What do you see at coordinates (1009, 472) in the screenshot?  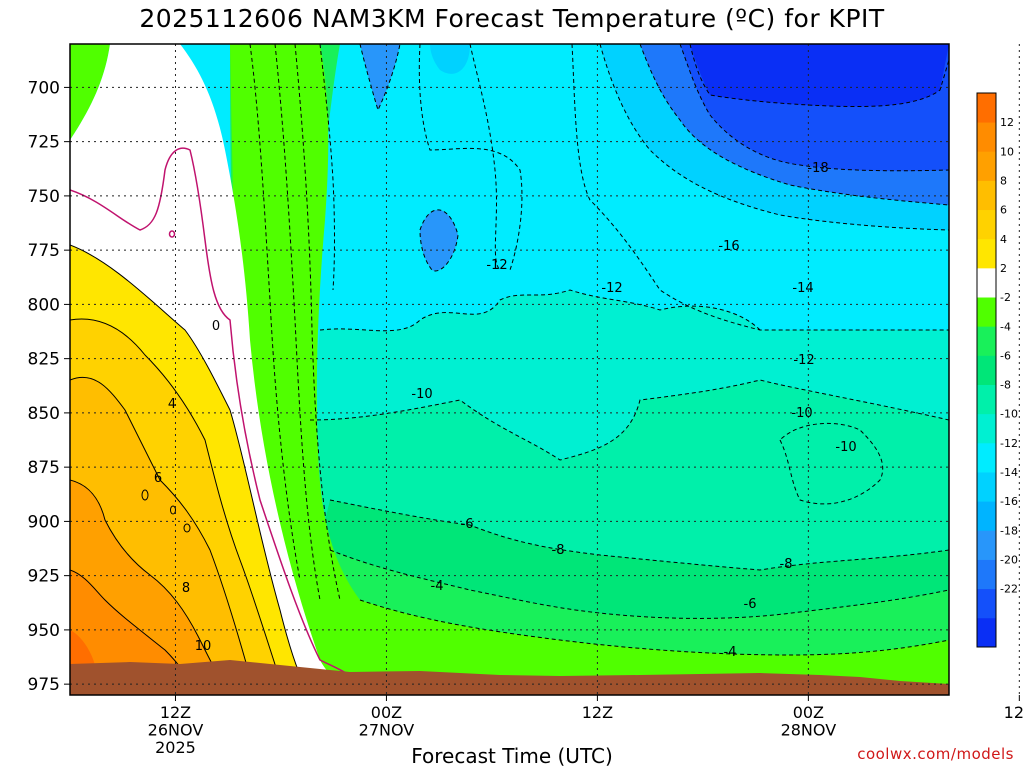 I see `colorbar-label: -14` at bounding box center [1009, 472].